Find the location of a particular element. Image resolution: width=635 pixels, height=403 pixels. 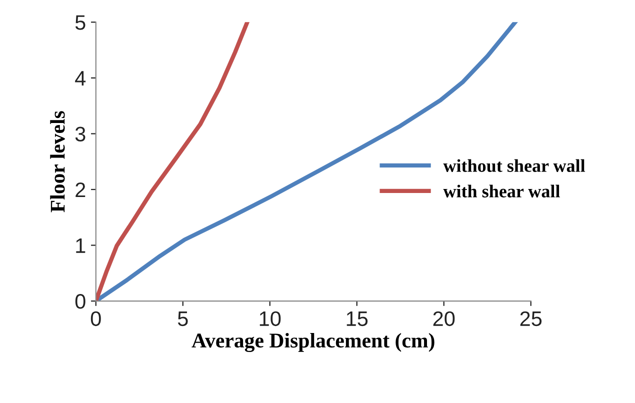

y-tick-label: 5 is located at coordinates (80, 22).